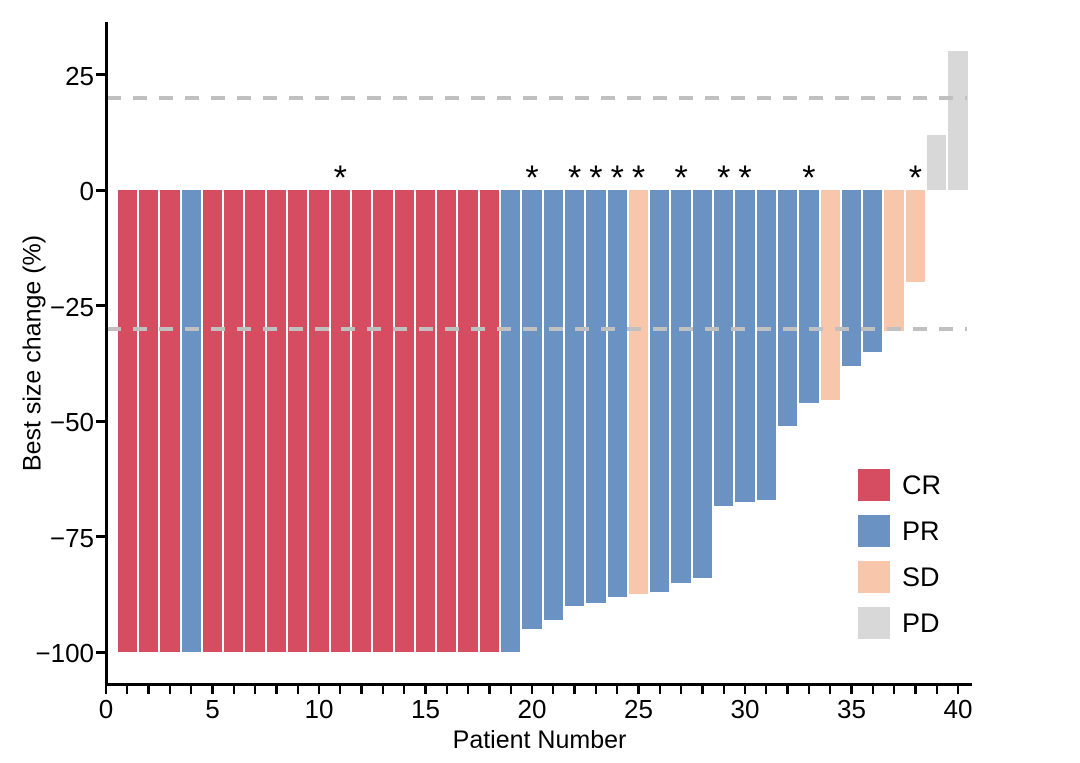 Image resolution: width=1080 pixels, height=763 pixels. Describe the element at coordinates (532, 178) in the screenshot. I see `asterisk-patient-20: *` at that location.